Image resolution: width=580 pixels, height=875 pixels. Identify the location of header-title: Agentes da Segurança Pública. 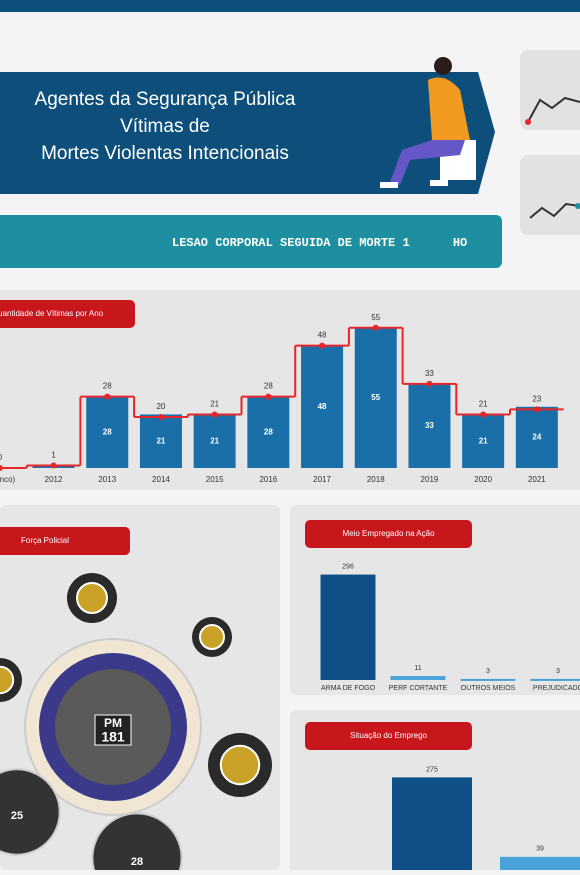
(165, 99).